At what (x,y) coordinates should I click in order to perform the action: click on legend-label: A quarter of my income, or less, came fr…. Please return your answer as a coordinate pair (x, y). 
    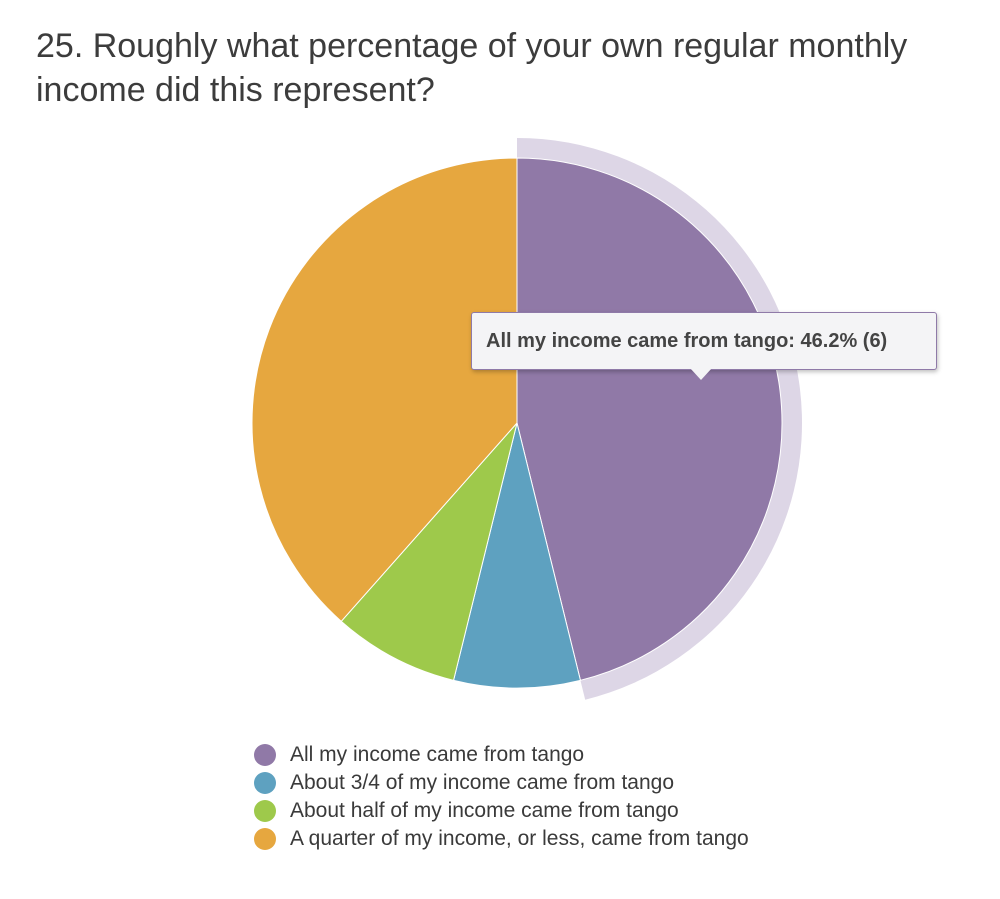
    Looking at the image, I should click on (519, 838).